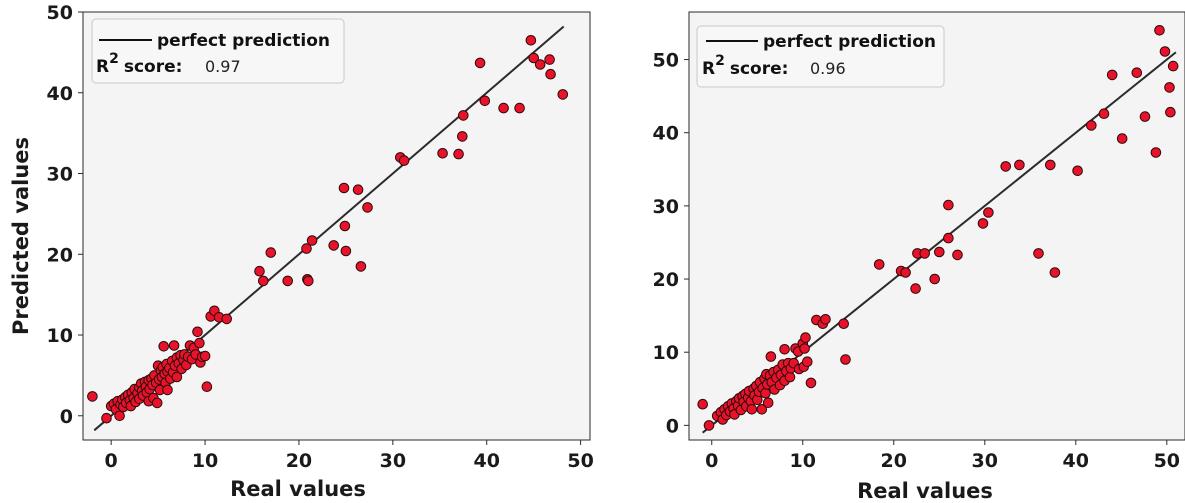 The image size is (1185, 503). What do you see at coordinates (243, 41) in the screenshot?
I see `left-legend-line-label: perfect prediction` at bounding box center [243, 41].